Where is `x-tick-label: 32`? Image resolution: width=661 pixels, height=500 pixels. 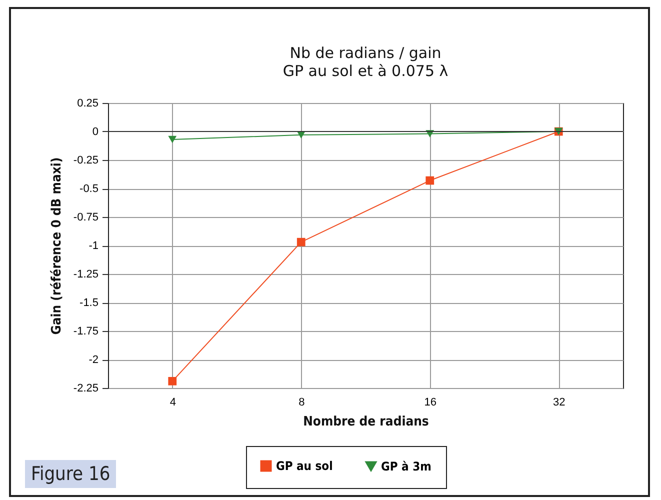
x-tick-label: 32 is located at coordinates (559, 402).